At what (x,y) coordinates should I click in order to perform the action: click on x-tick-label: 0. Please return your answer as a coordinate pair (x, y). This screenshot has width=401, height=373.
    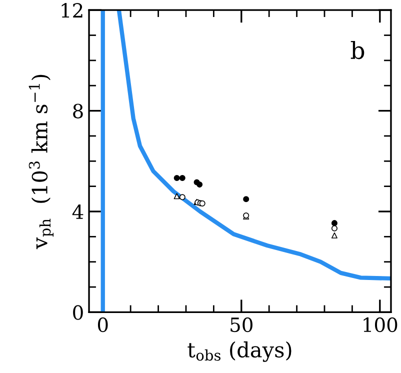
    Looking at the image, I should click on (103, 324).